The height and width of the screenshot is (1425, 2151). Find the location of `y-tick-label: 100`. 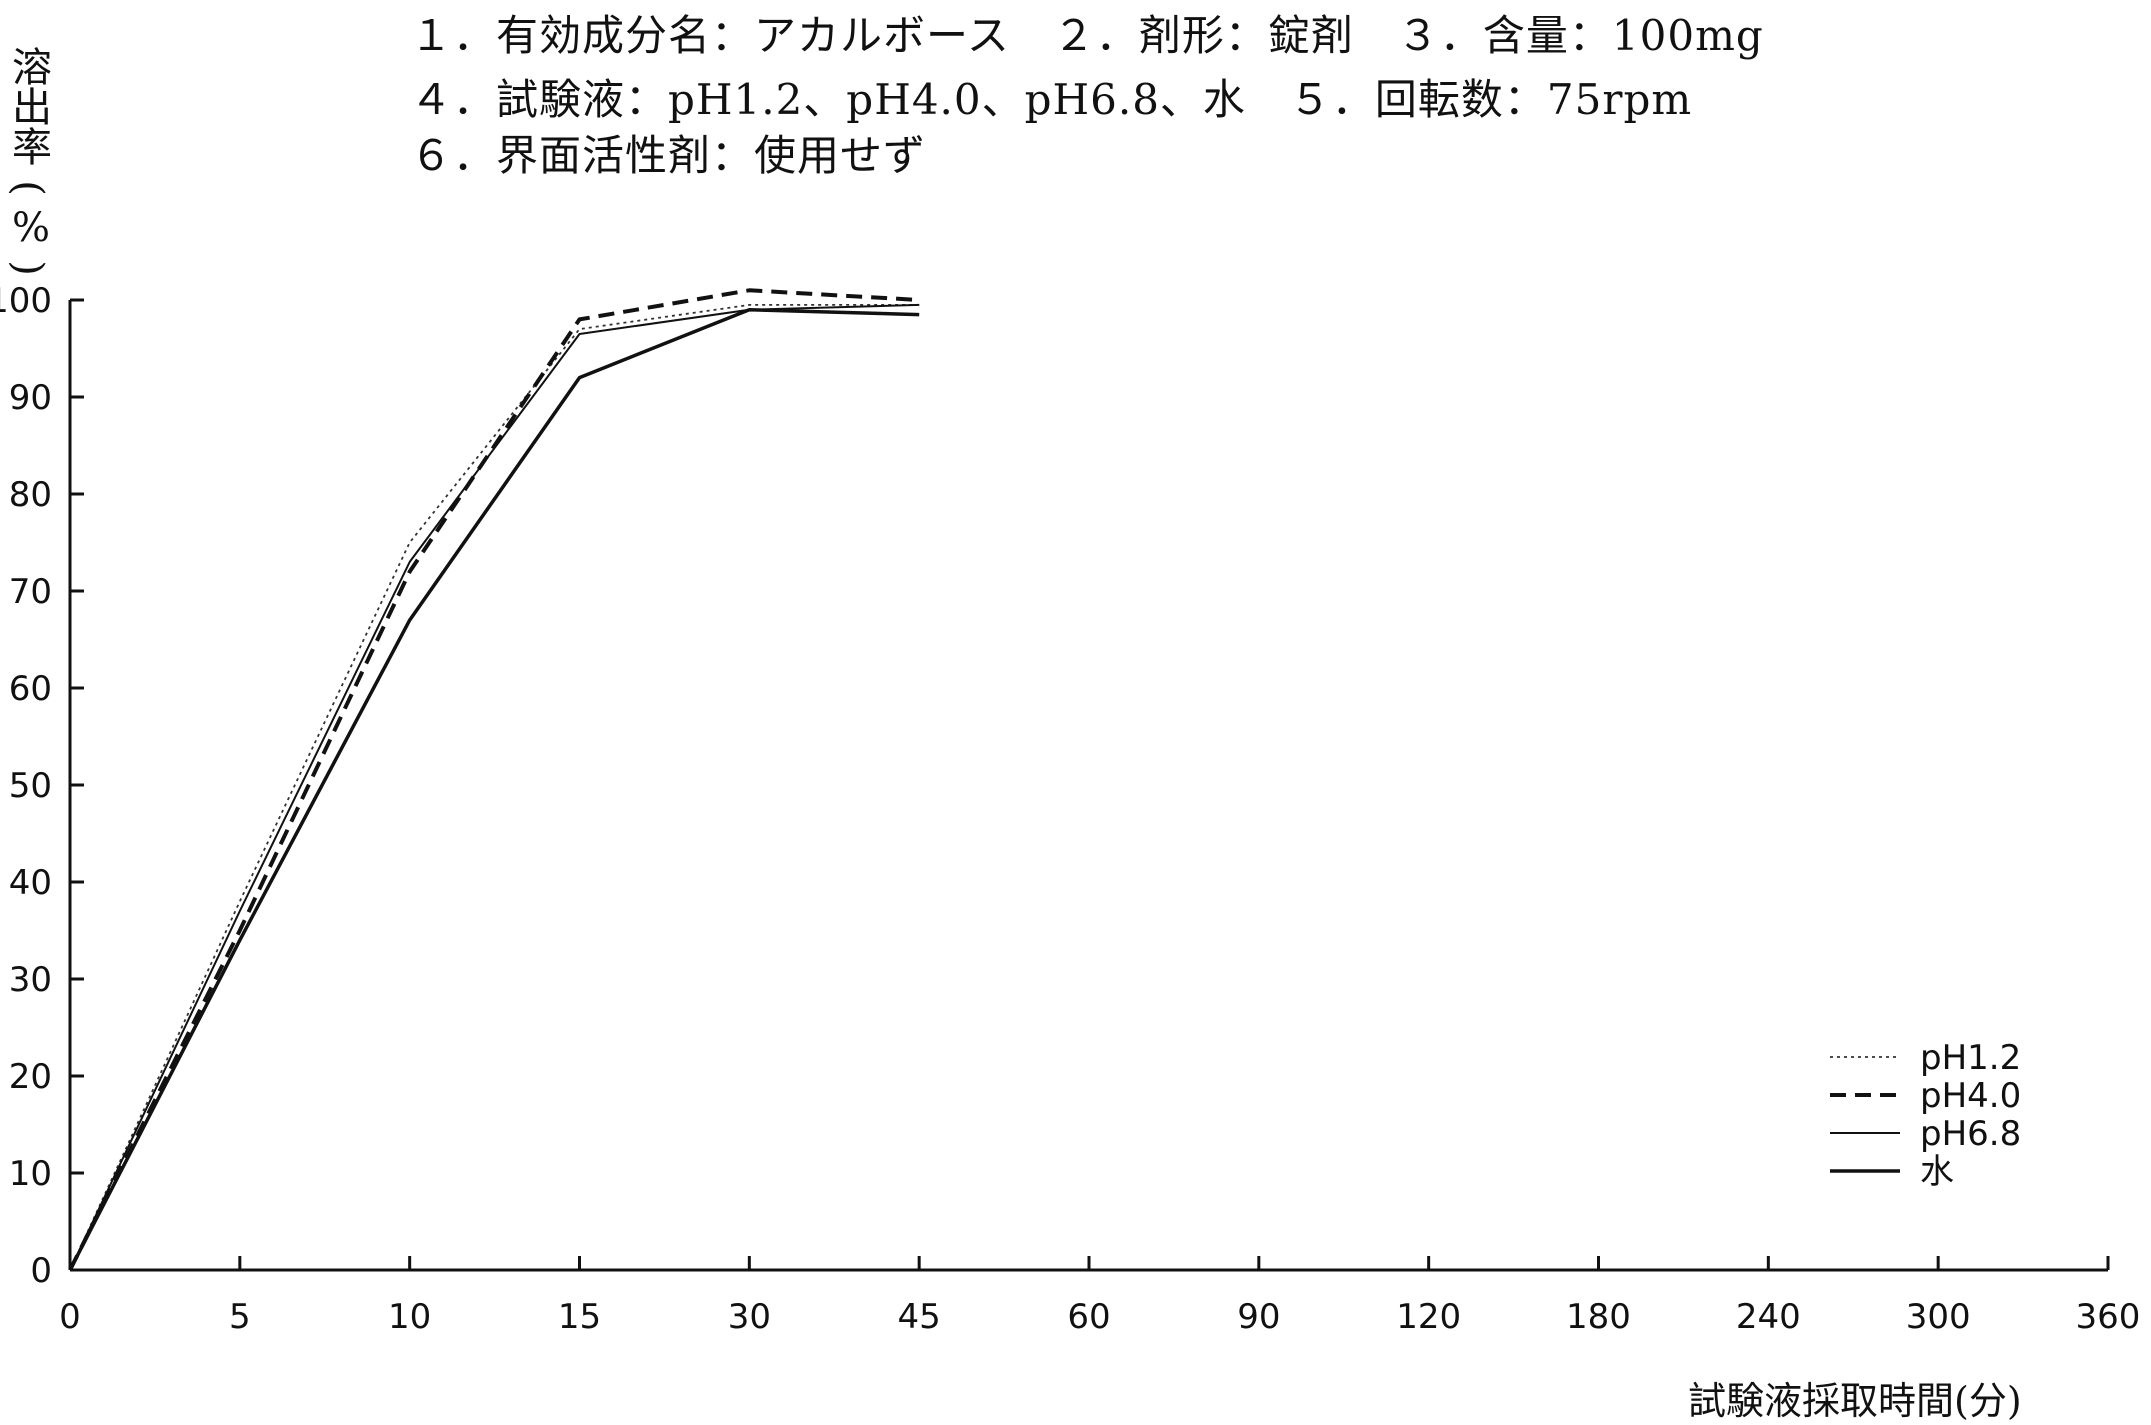

y-tick-label: 100 is located at coordinates (26, 301).